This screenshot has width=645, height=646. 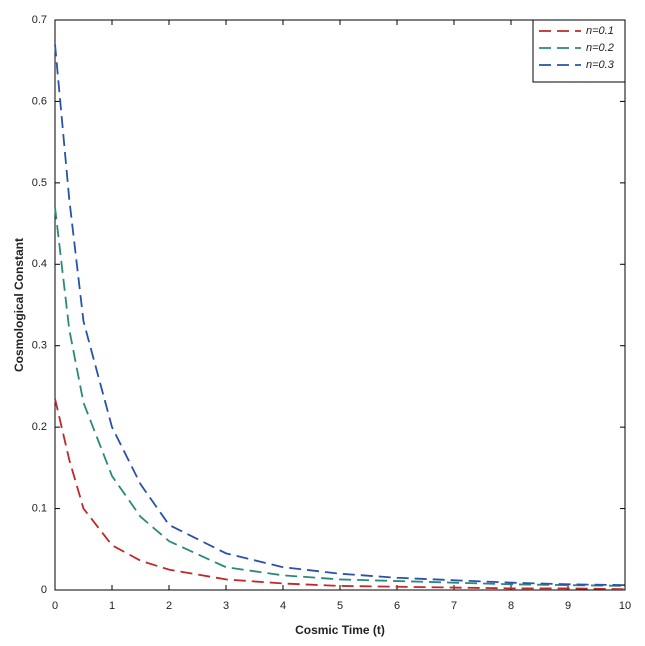 I want to click on x-tick-label: 5, so click(x=340, y=606).